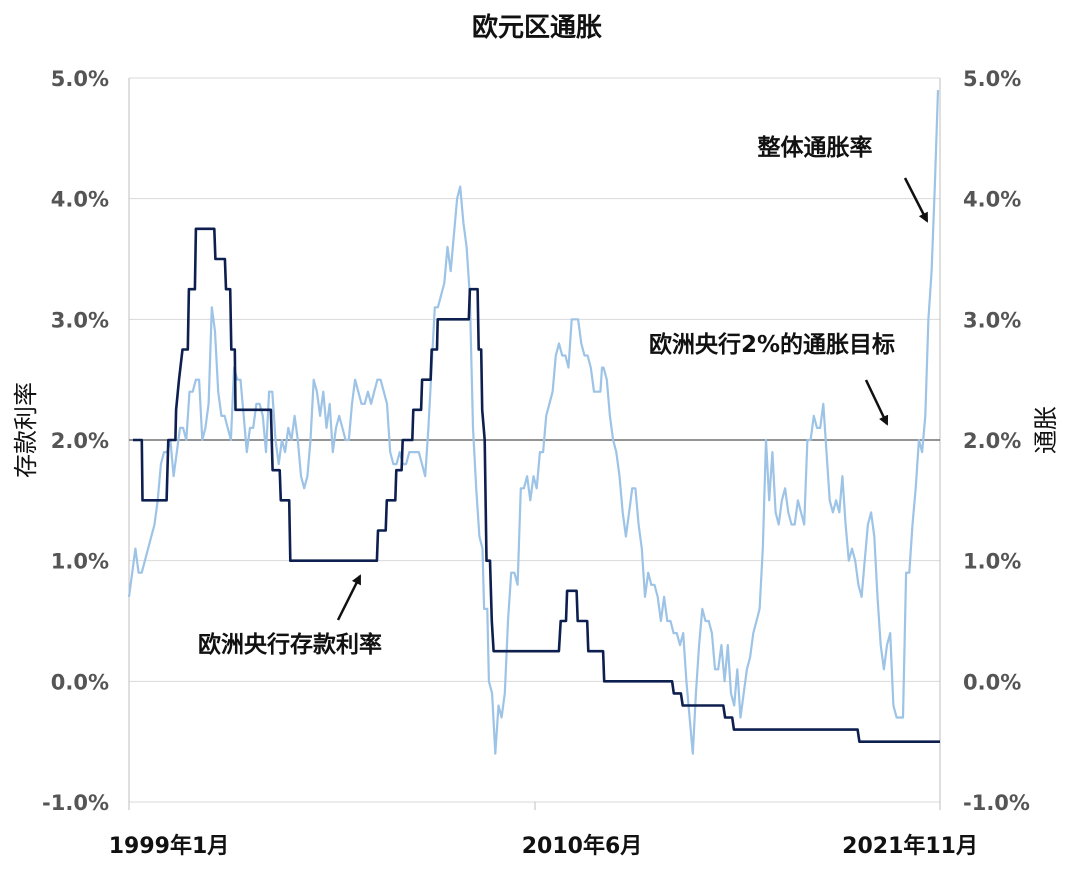 Image resolution: width=1074 pixels, height=881 pixels. Describe the element at coordinates (80, 320) in the screenshot. I see `y-tick-label-left: 3.0%` at that location.